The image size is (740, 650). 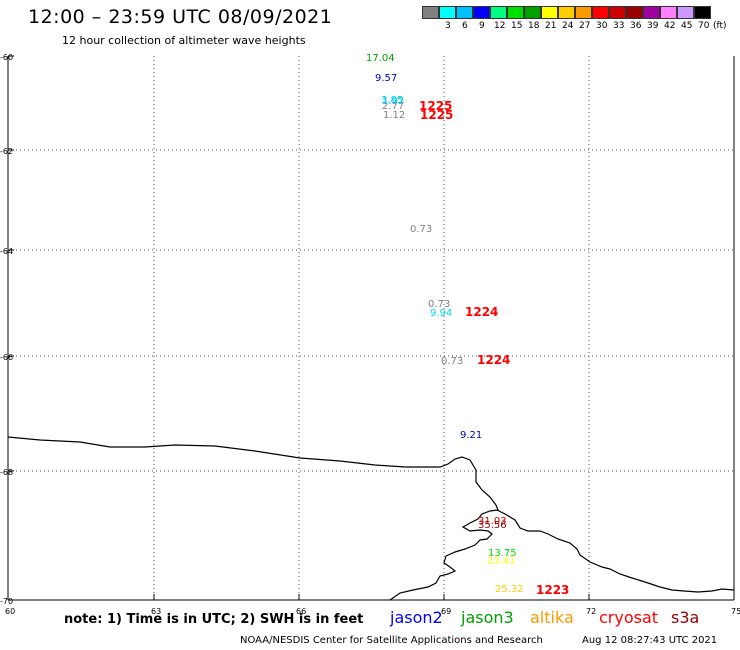 What do you see at coordinates (650, 640) in the screenshot?
I see `footer-timestamp: Aug 12 08:27:43 UTC 2021` at bounding box center [650, 640].